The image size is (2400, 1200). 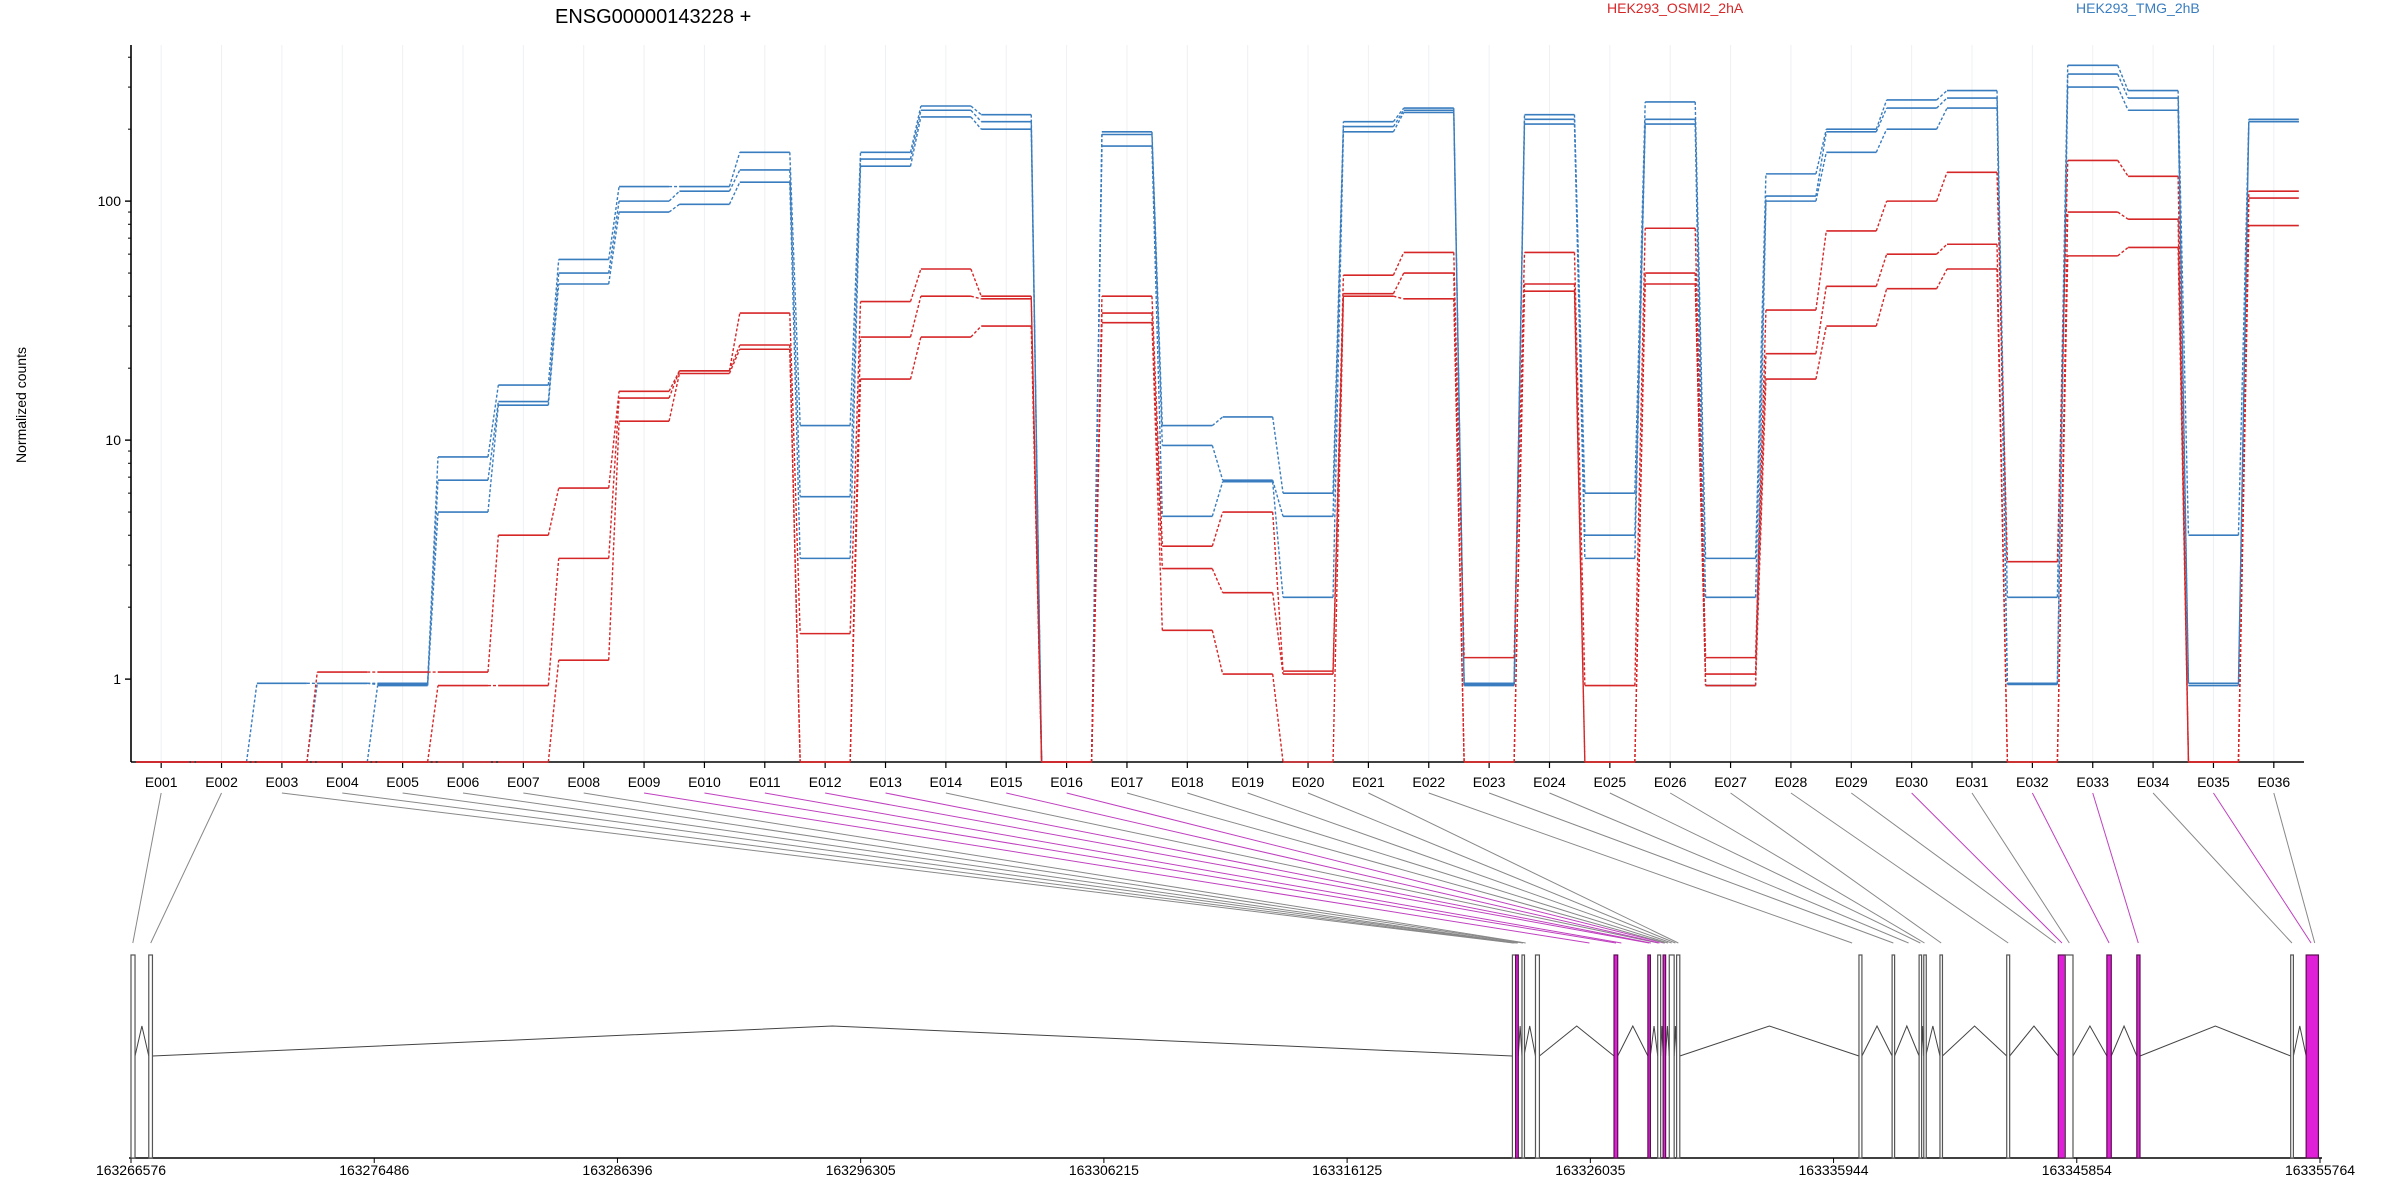 I want to click on x-tick-label: E009, so click(x=644, y=782).